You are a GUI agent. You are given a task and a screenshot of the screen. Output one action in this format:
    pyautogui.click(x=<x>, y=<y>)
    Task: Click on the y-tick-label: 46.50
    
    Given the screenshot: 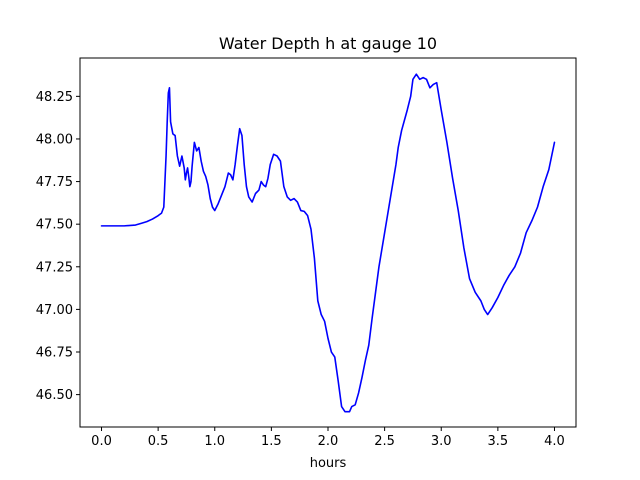 What is the action you would take?
    pyautogui.click(x=54, y=395)
    